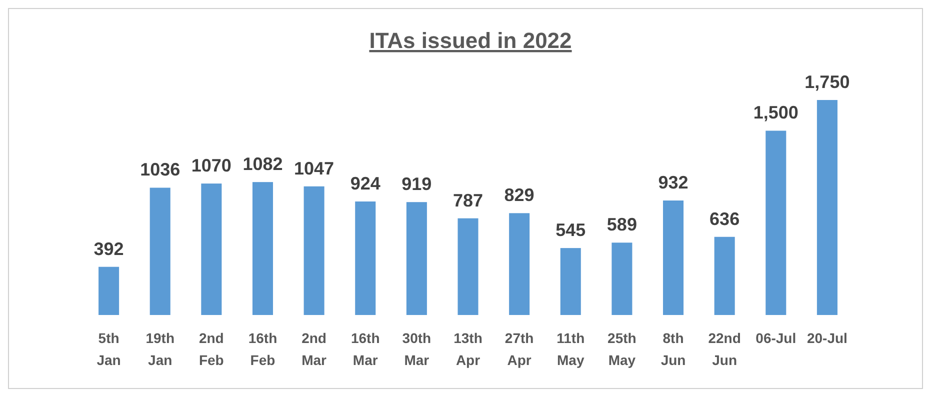  I want to click on x-tick-label: 22nd Jun, so click(724, 349).